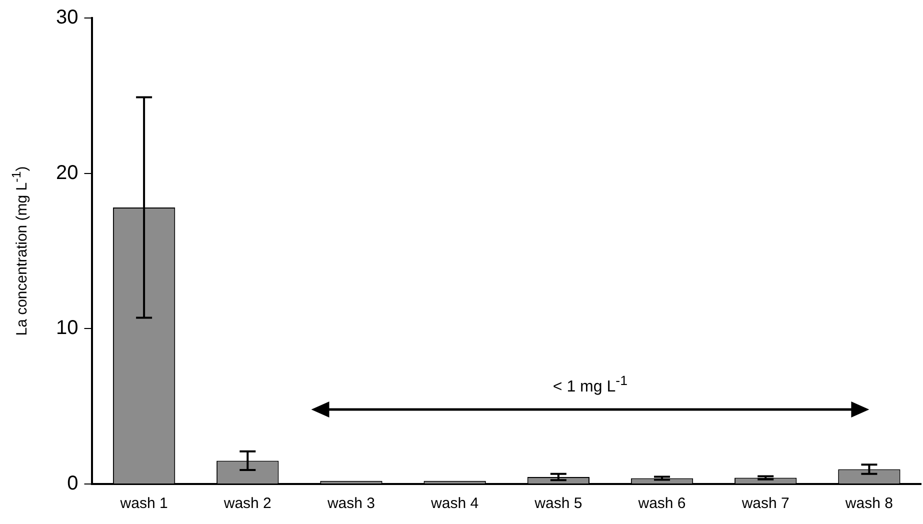  Describe the element at coordinates (558, 503) in the screenshot. I see `x-tick-label: wash 5` at that location.